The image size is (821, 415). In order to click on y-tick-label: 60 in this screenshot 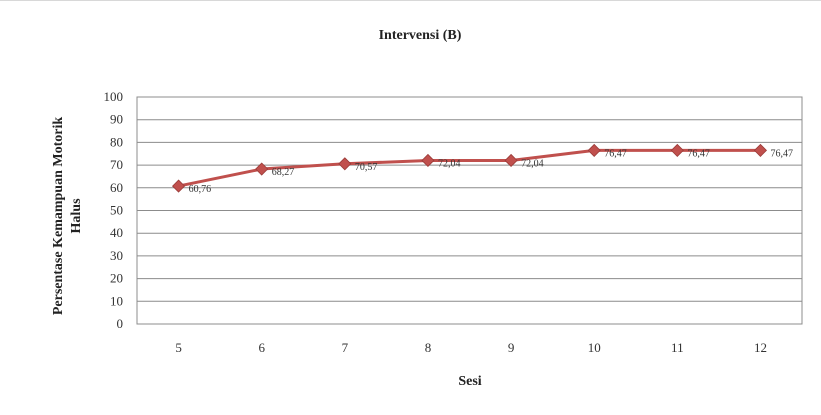, I will do `click(116, 187)`.